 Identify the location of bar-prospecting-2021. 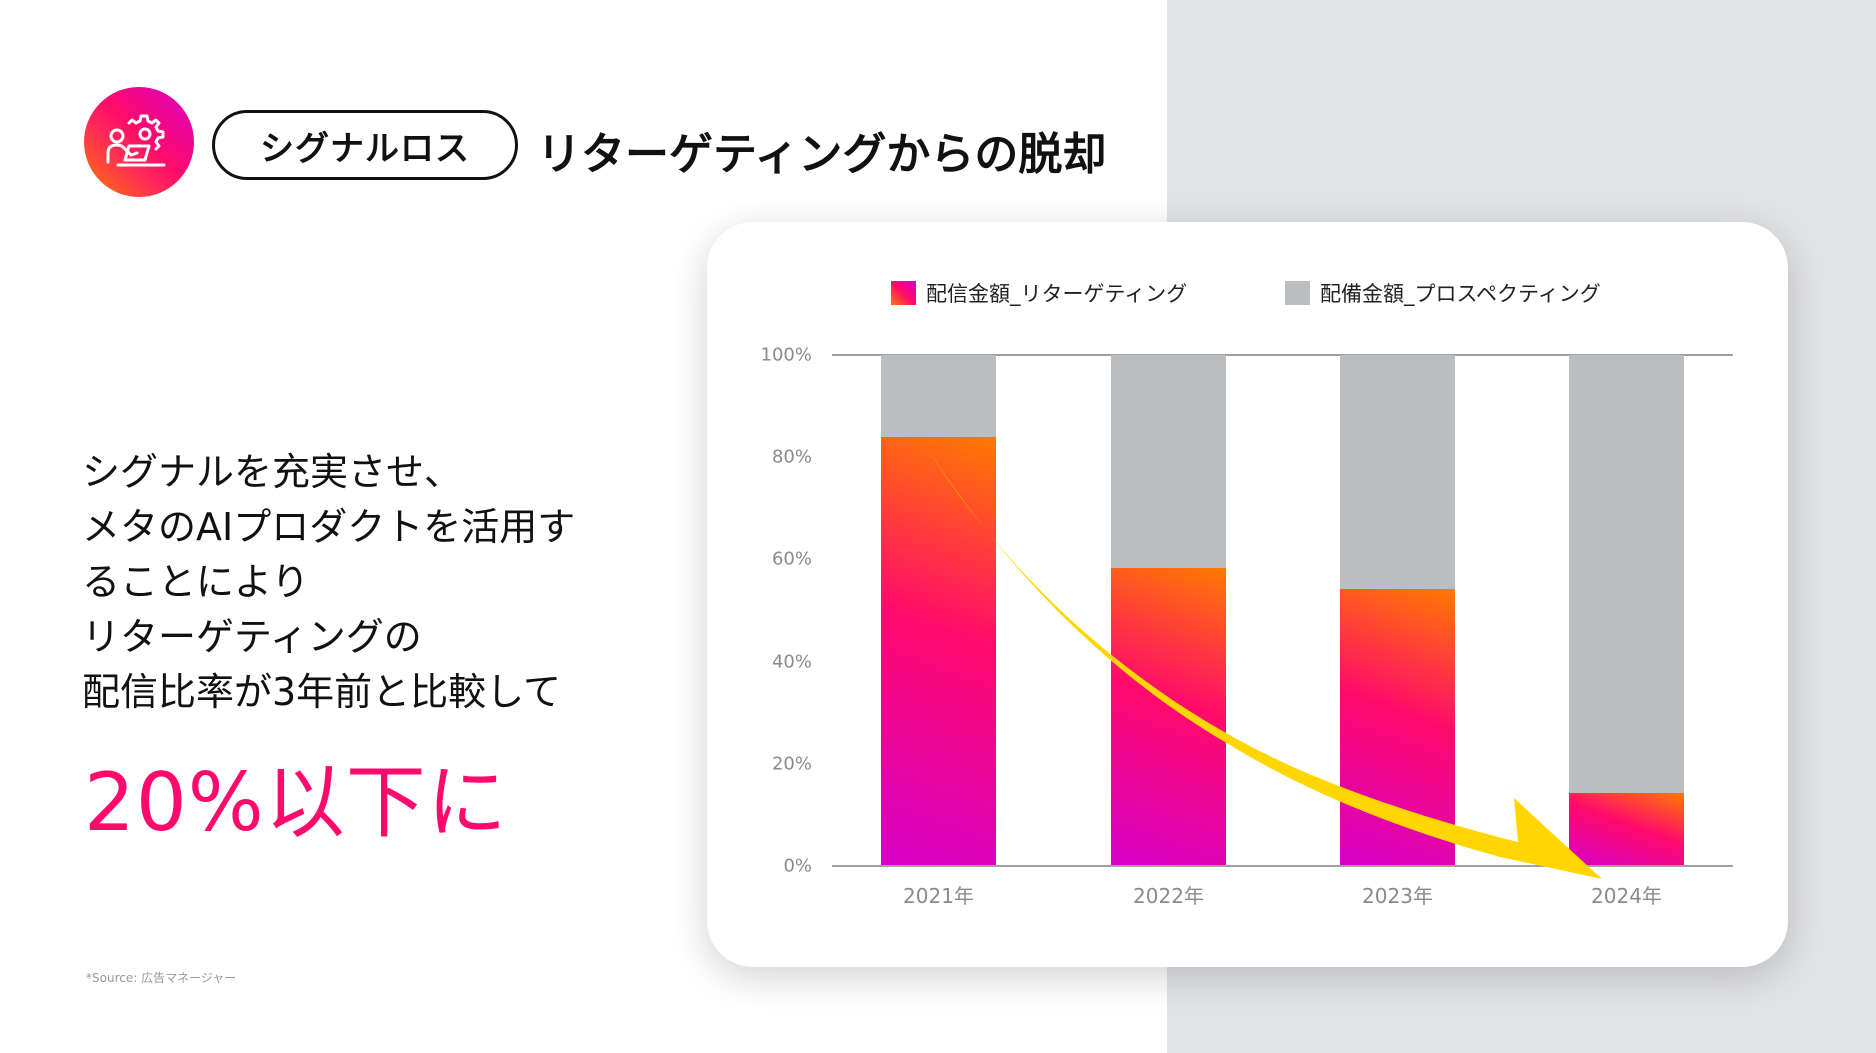
(938, 396).